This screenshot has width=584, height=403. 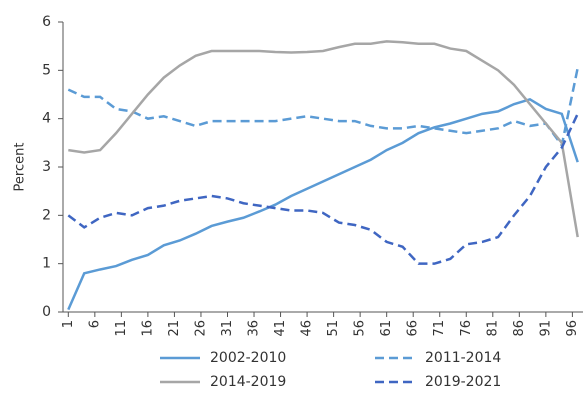 I want to click on x-tick-label: 41, so click(x=280, y=328).